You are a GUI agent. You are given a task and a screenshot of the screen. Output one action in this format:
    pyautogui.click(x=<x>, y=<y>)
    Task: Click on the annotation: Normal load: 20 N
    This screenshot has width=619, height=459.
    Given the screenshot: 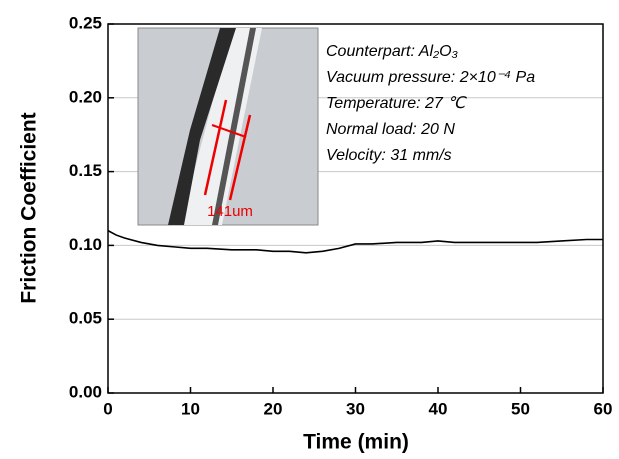 What is the action you would take?
    pyautogui.click(x=390, y=129)
    